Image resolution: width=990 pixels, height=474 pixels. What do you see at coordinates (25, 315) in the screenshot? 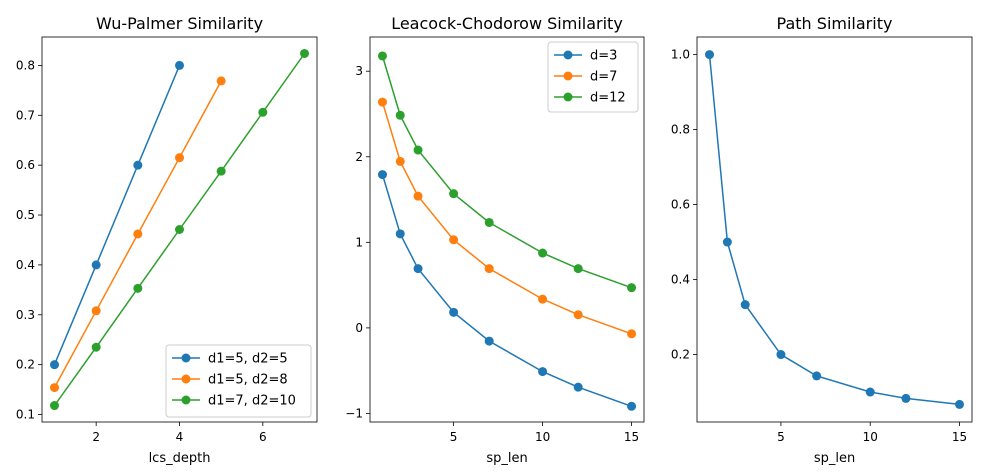
I see `y-tick-label: 0.3` at bounding box center [25, 315].